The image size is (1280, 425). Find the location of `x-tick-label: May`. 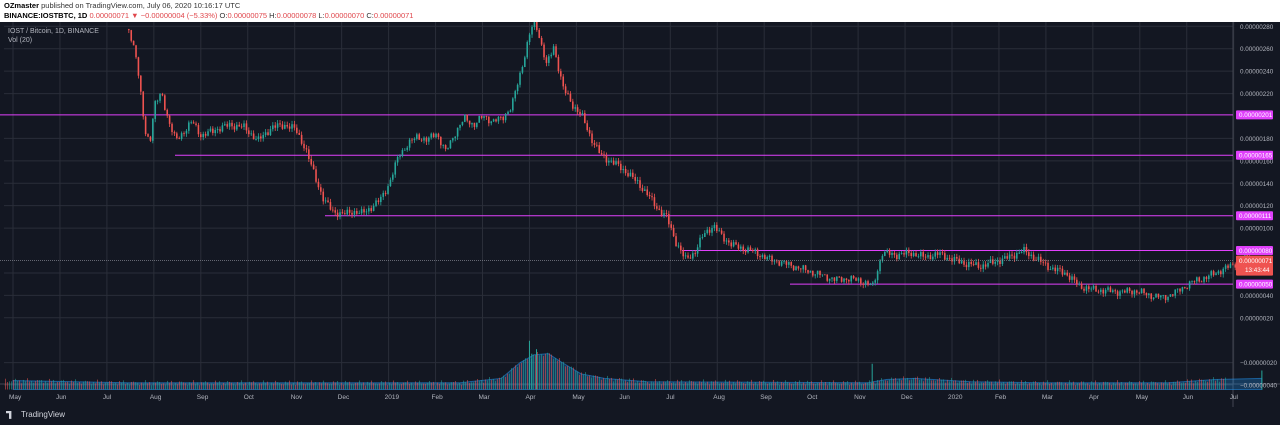

x-tick-label: May is located at coordinates (1142, 397).